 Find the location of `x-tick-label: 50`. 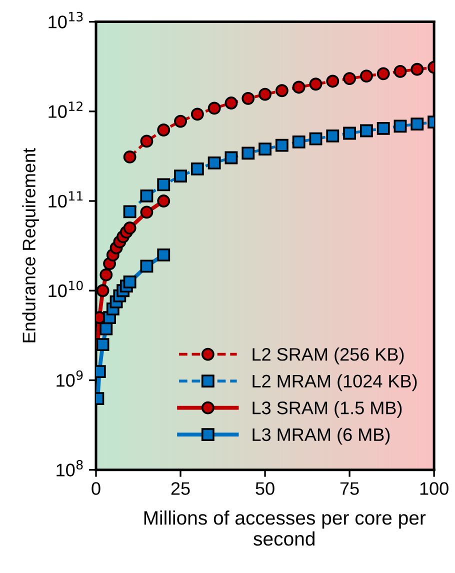

x-tick-label: 50 is located at coordinates (265, 488).